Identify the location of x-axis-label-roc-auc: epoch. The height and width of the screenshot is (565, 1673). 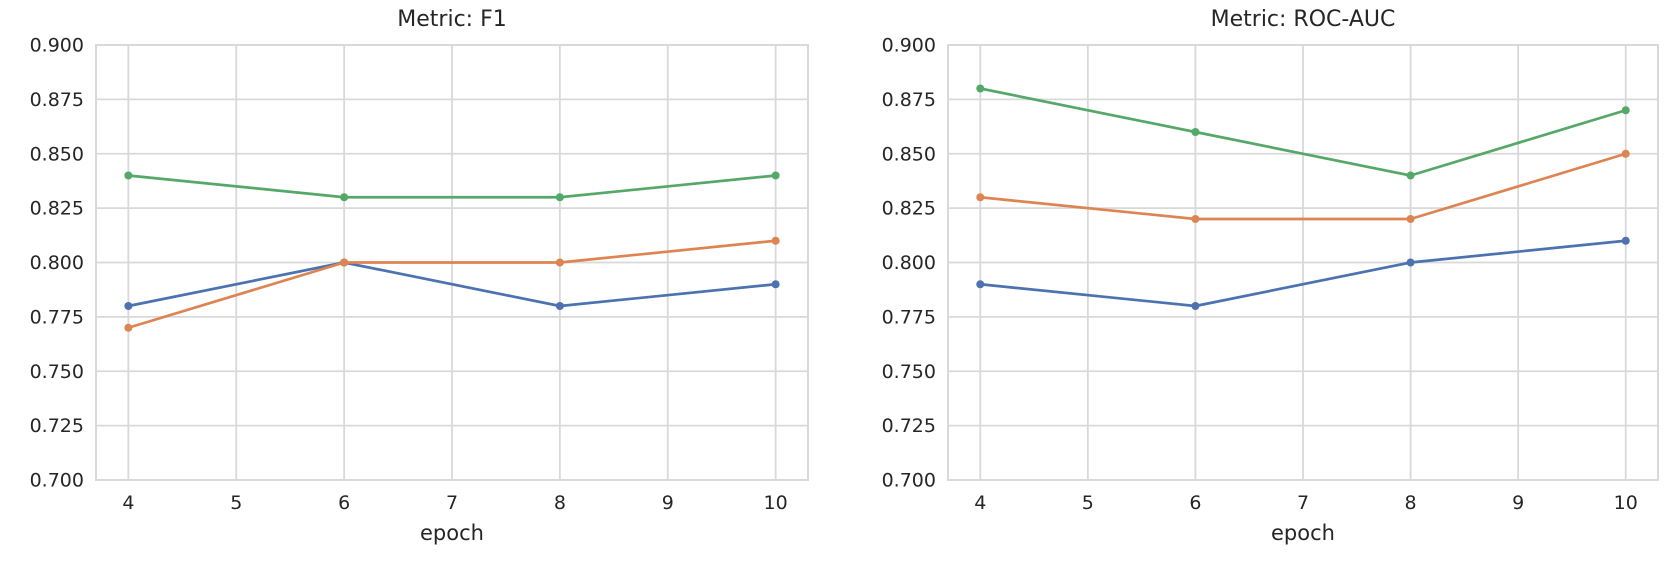
(1303, 533).